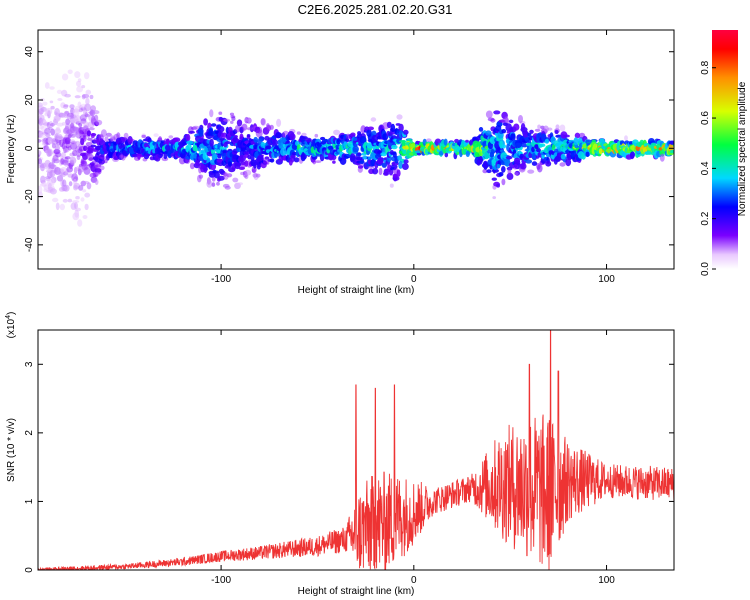  What do you see at coordinates (29, 570) in the screenshot?
I see `y-tick-label: 0` at bounding box center [29, 570].